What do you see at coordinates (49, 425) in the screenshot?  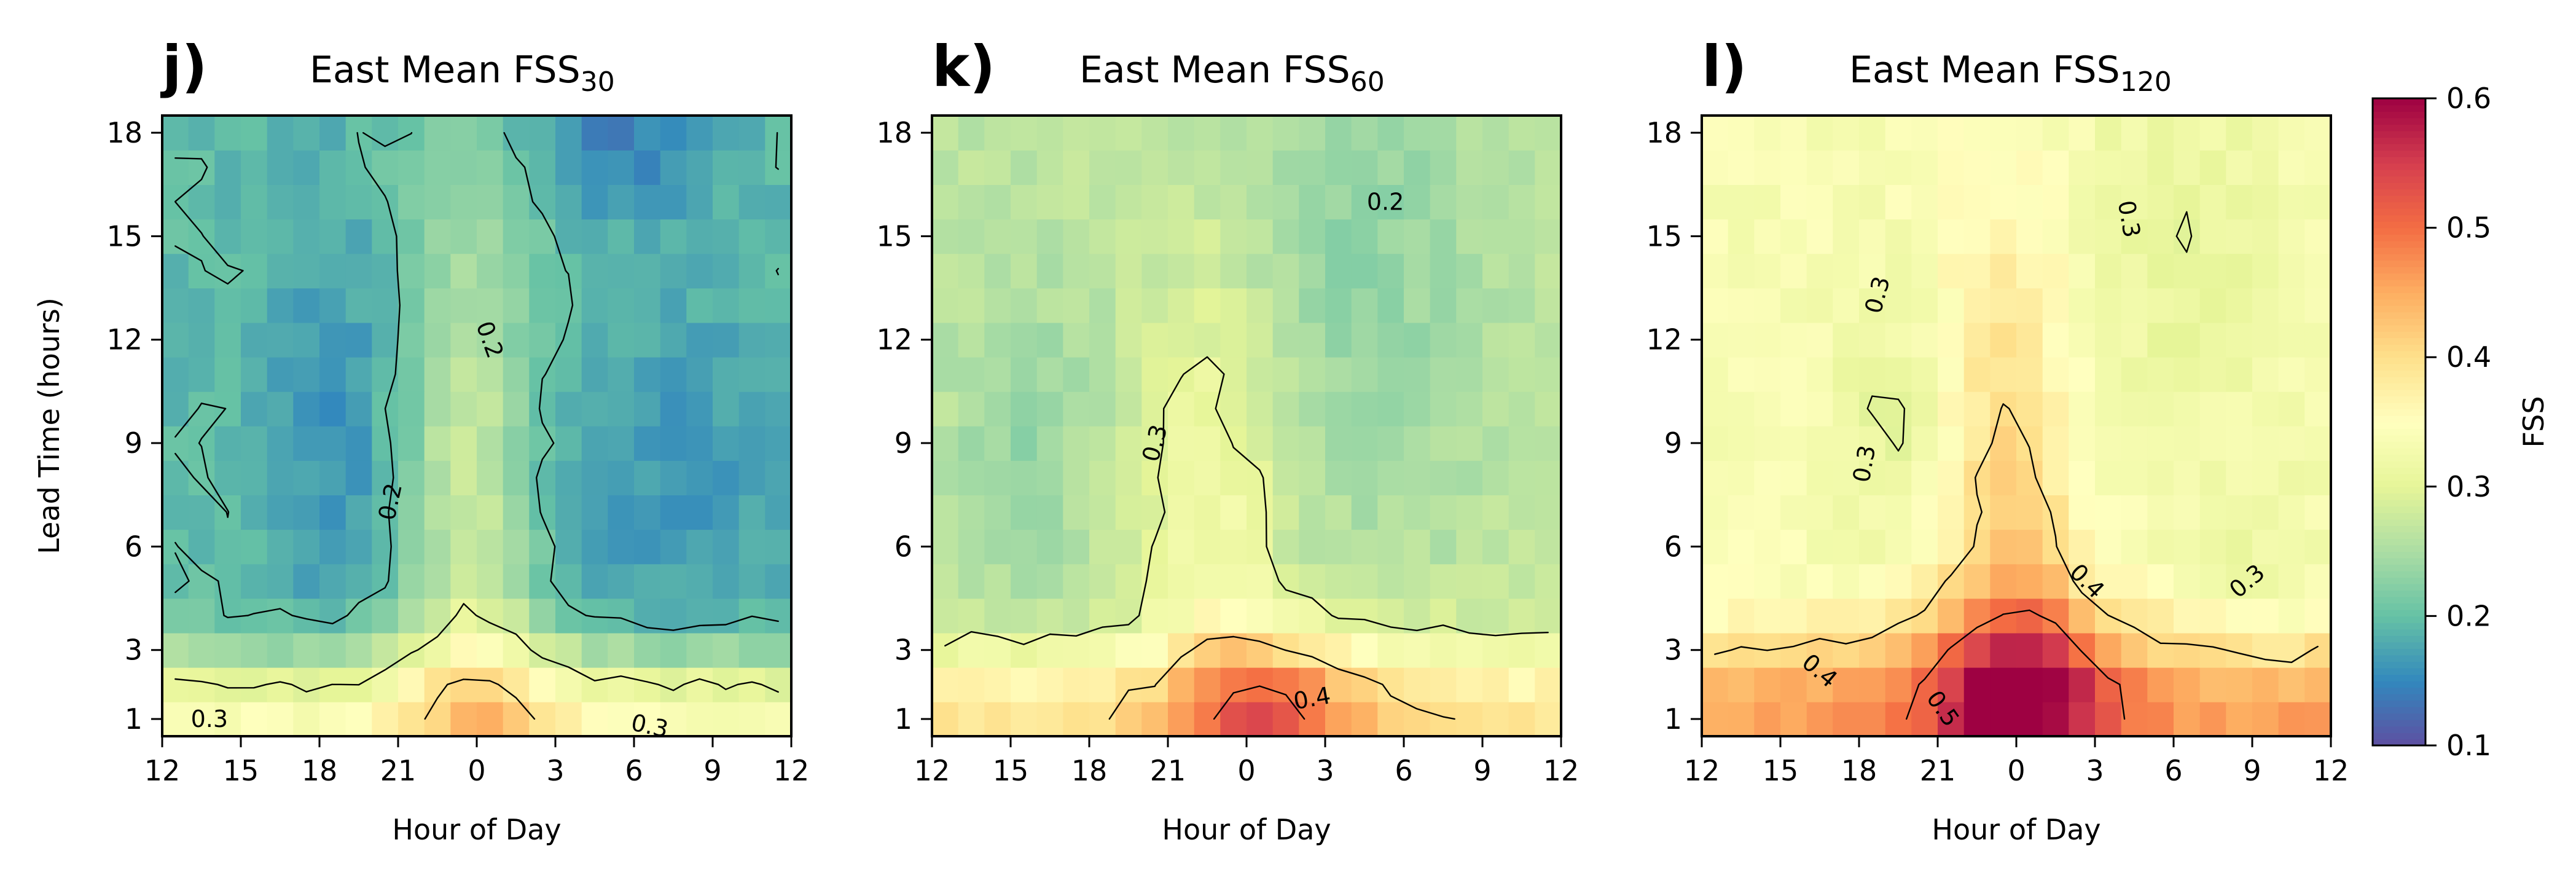 I see `y-axis-label: Lead Time (hours)` at bounding box center [49, 425].